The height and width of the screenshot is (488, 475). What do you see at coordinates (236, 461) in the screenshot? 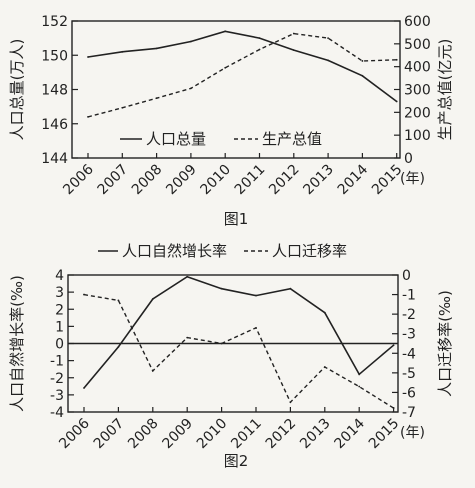
I see `figure-caption: 图2` at bounding box center [236, 461].